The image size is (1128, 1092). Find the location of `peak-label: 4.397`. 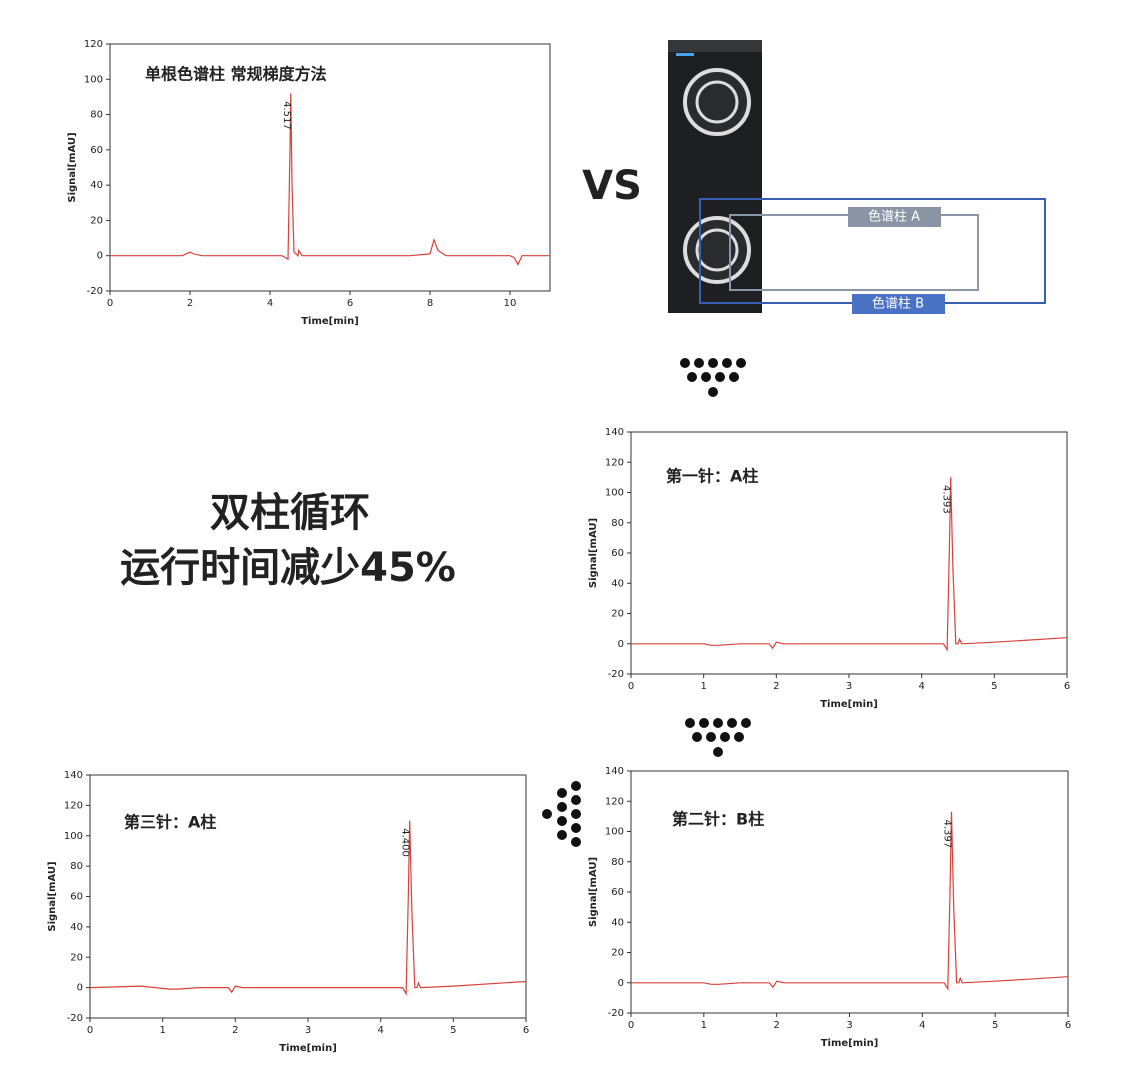

peak-label: 4.397 is located at coordinates (946, 834).